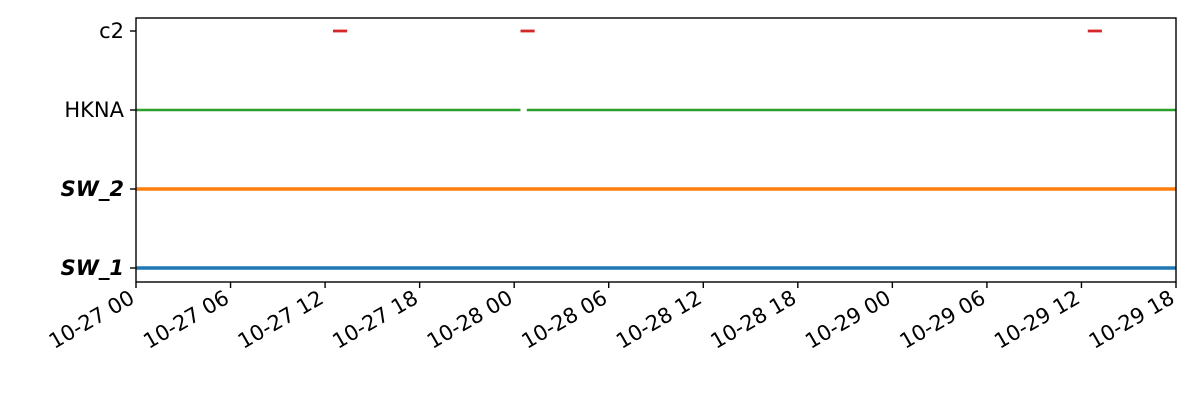  I want to click on x-tick-label: 10-28 12, so click(659, 320).